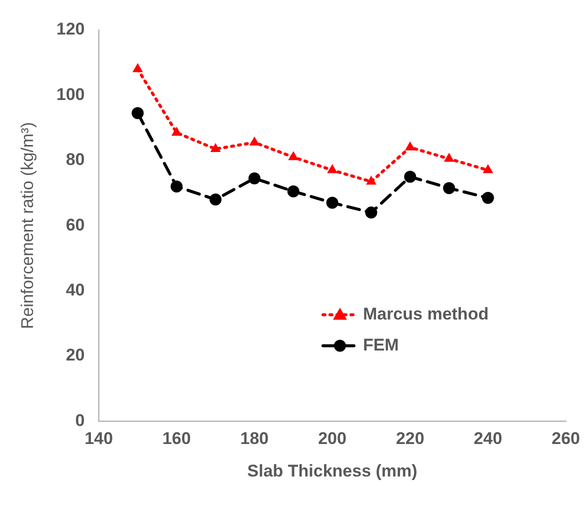 The image size is (588, 506). What do you see at coordinates (425, 314) in the screenshot?
I see `legend-label: Marcus method` at bounding box center [425, 314].